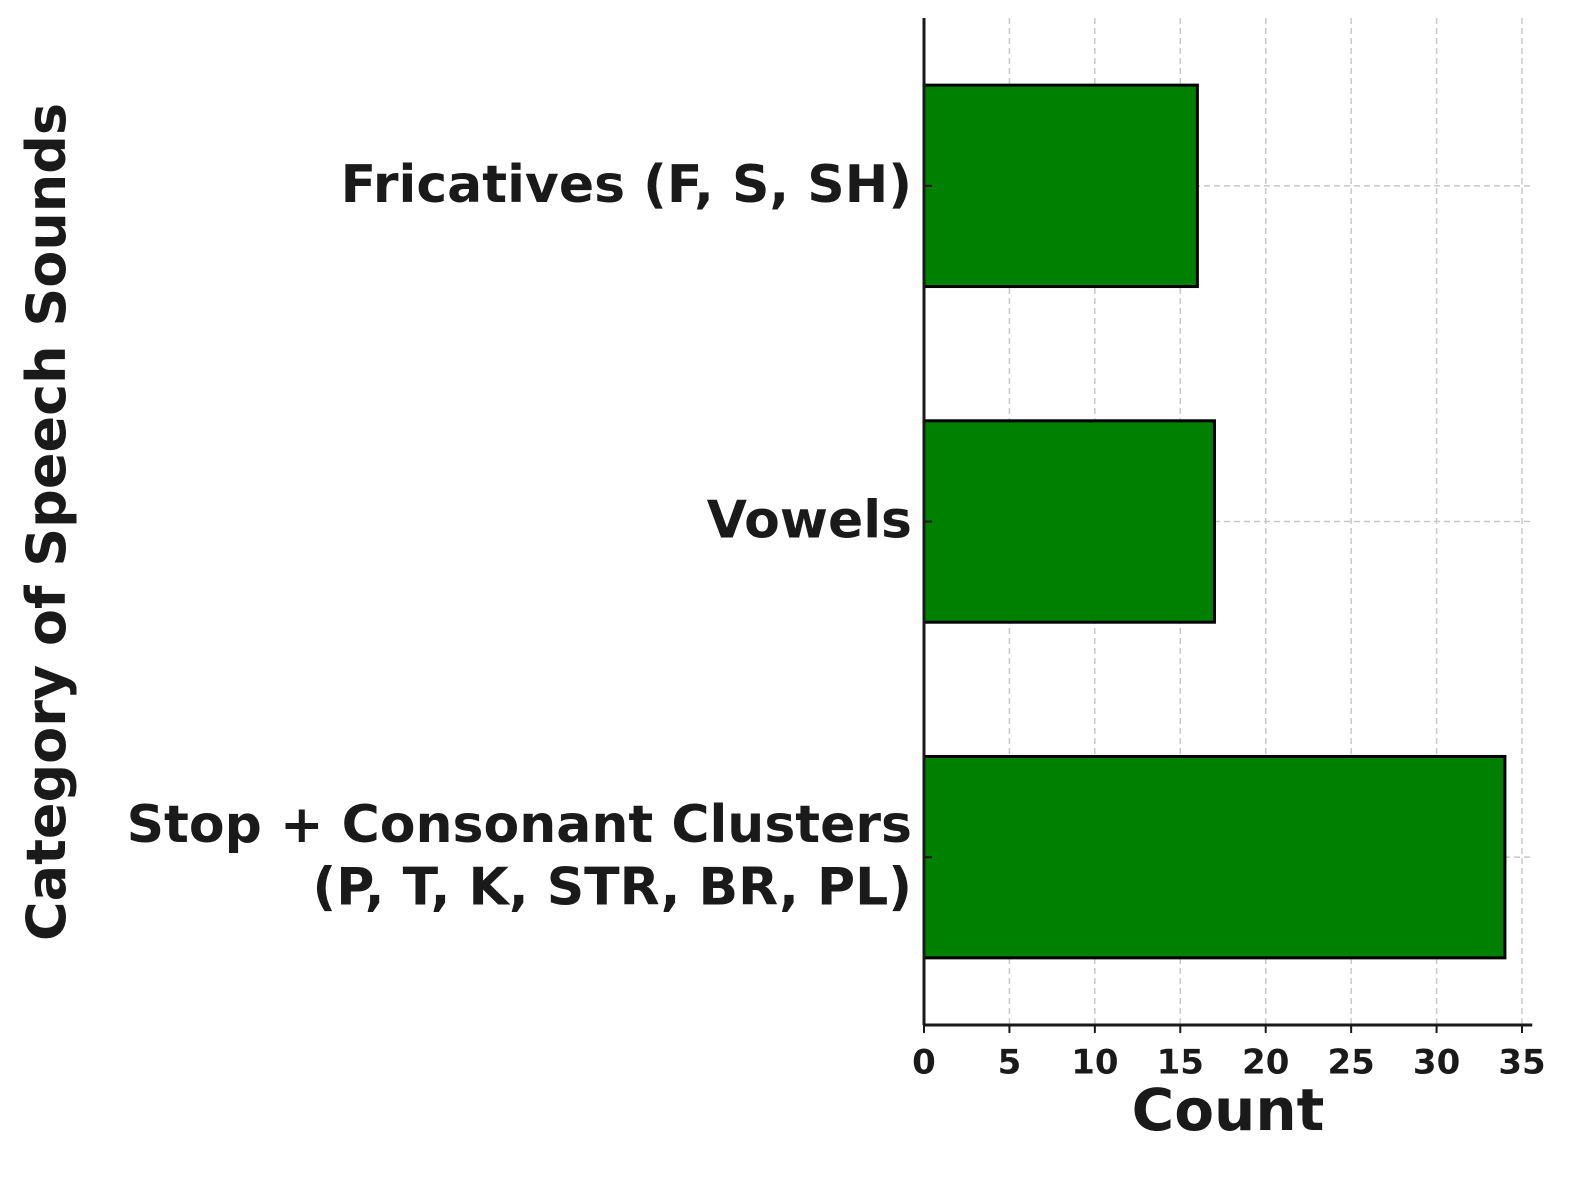 The image size is (1592, 1180). I want to click on y-tick-label: Vowels, so click(809, 521).